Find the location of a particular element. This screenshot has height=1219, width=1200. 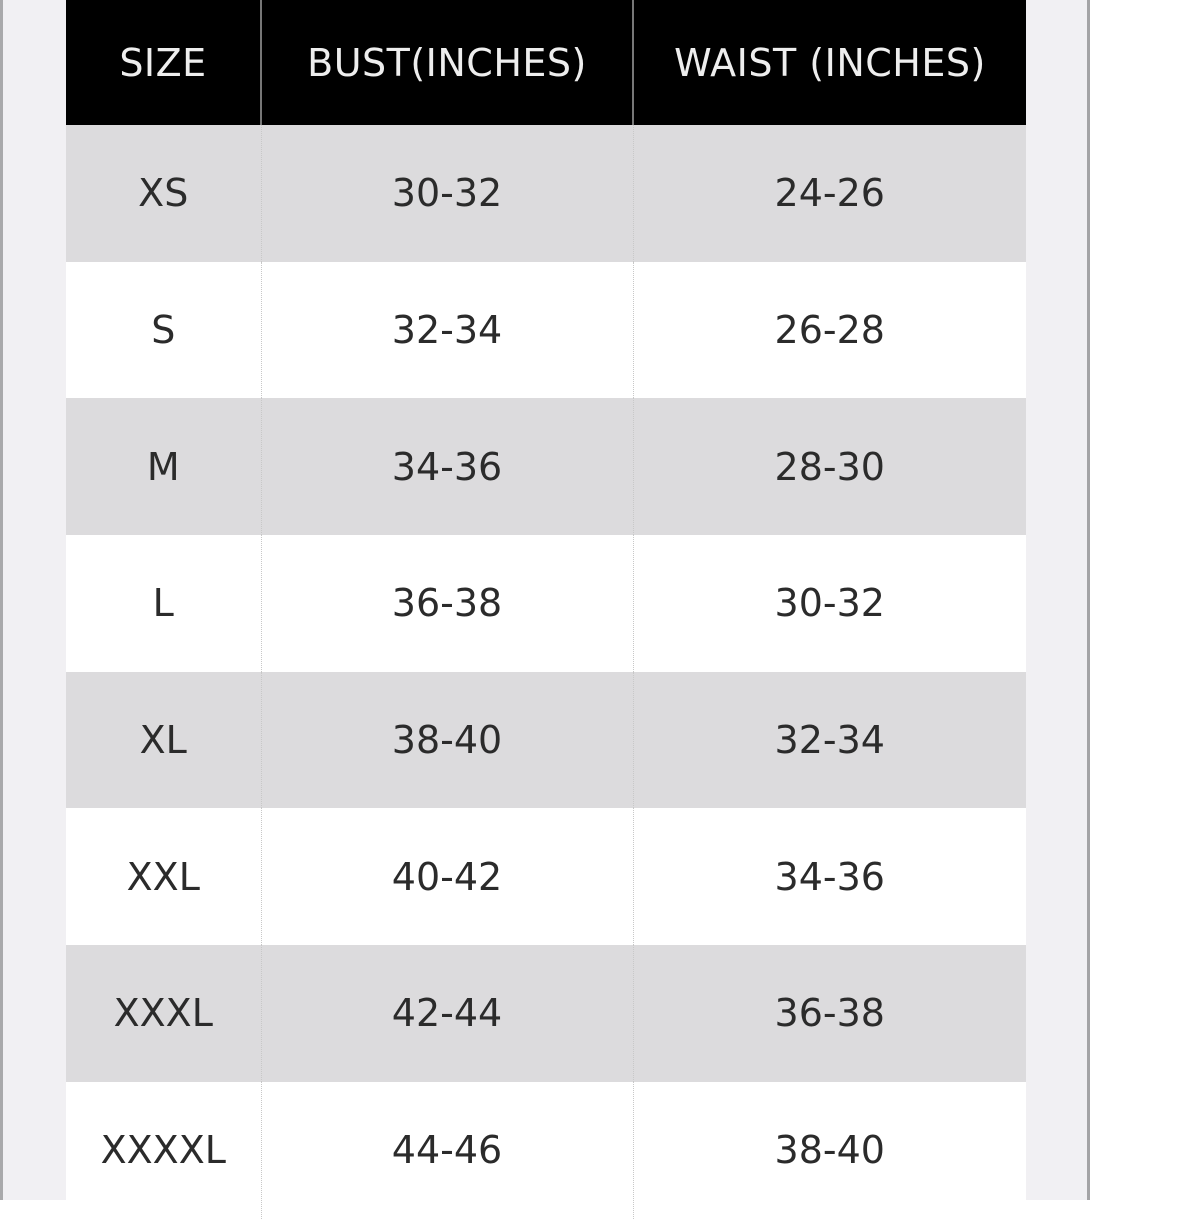

cell-size: S is located at coordinates (163, 330).